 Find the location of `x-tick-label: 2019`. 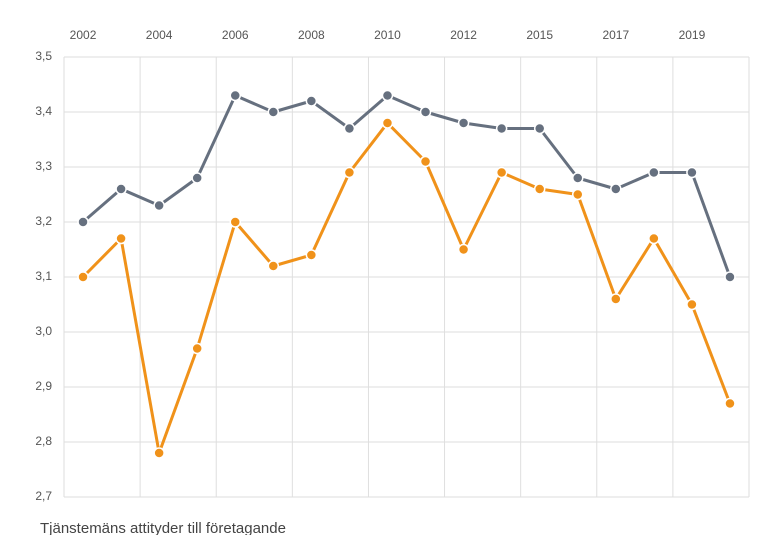

x-tick-label: 2019 is located at coordinates (692, 35).